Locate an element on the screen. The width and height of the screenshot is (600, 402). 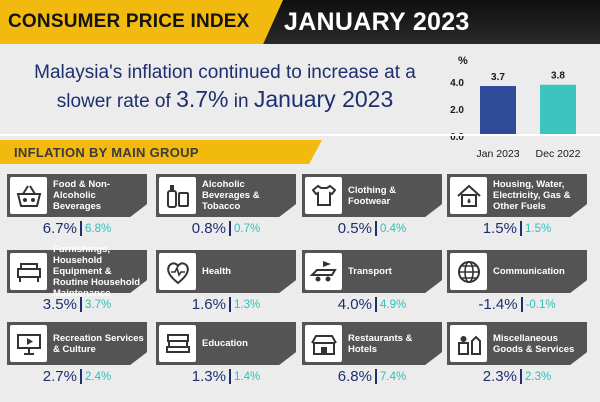
headline-line2-b: in is located at coordinates (241, 101).